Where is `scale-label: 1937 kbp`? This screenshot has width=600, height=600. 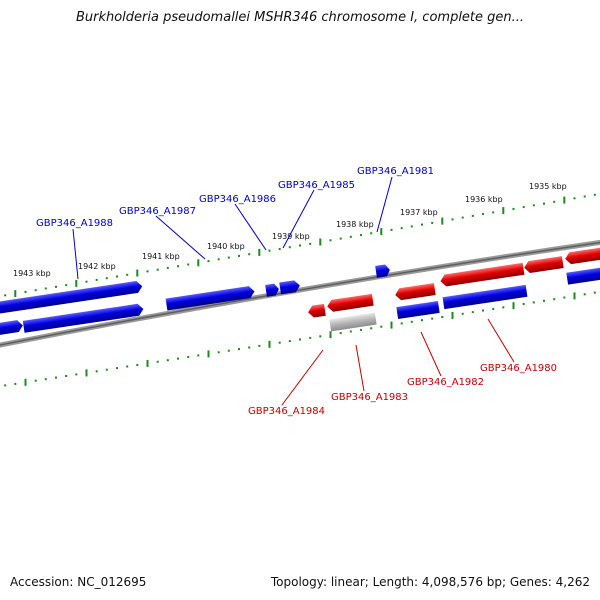 scale-label: 1937 kbp is located at coordinates (419, 212).